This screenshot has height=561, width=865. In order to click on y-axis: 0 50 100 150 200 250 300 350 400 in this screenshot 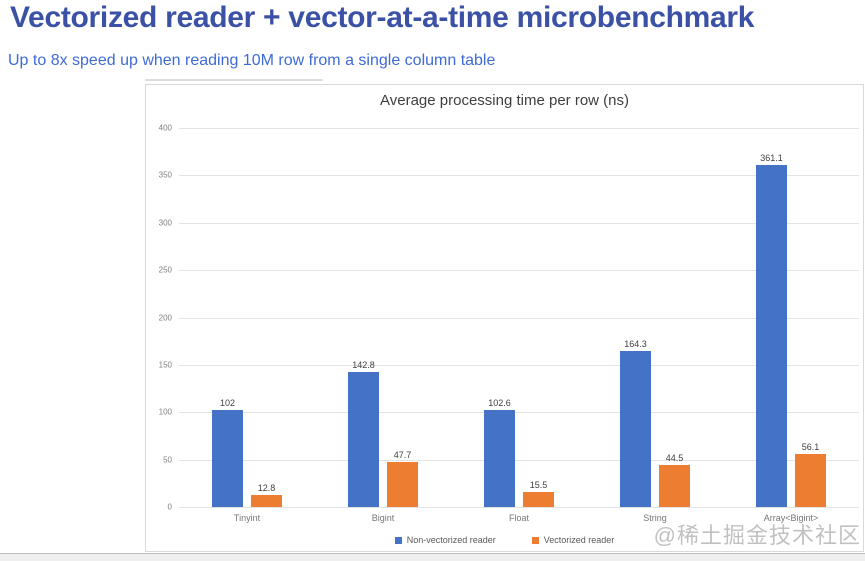, I will do `click(160, 318)`.